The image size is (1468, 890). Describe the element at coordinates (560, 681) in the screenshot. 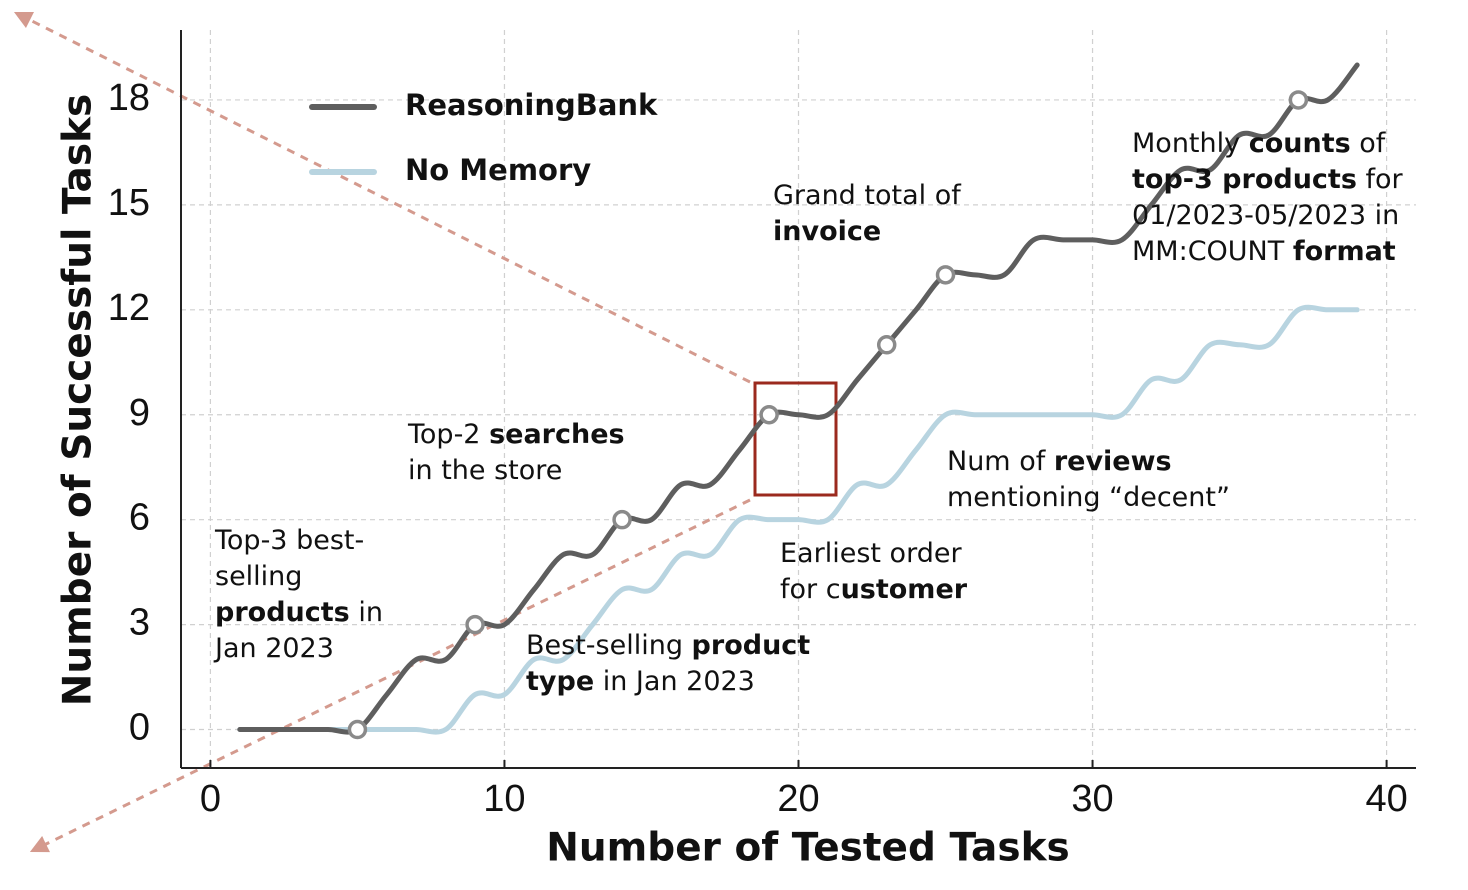

I see `annotation-run: type` at that location.